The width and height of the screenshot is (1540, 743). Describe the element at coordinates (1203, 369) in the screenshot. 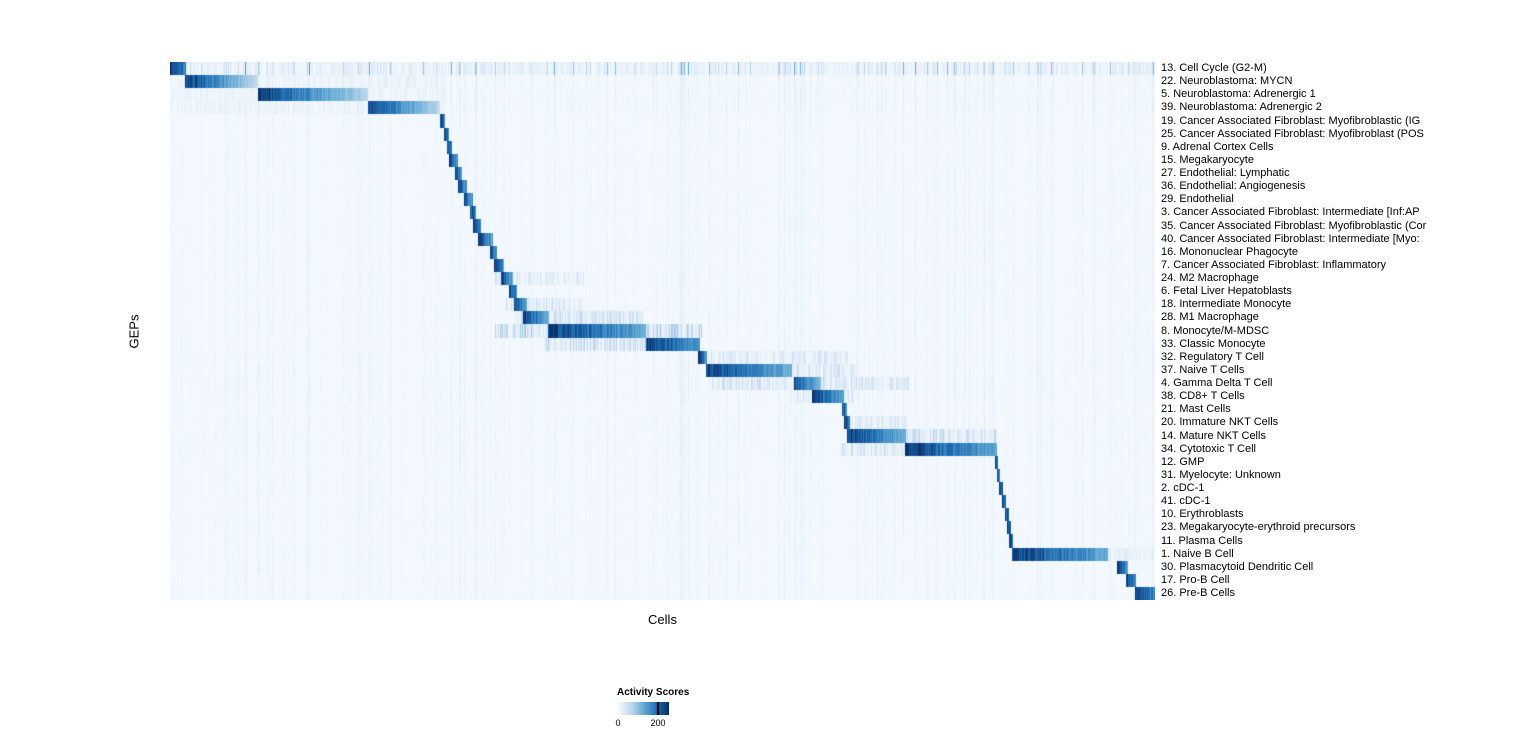

I see `row-label: 37. Naive T Cells` at that location.